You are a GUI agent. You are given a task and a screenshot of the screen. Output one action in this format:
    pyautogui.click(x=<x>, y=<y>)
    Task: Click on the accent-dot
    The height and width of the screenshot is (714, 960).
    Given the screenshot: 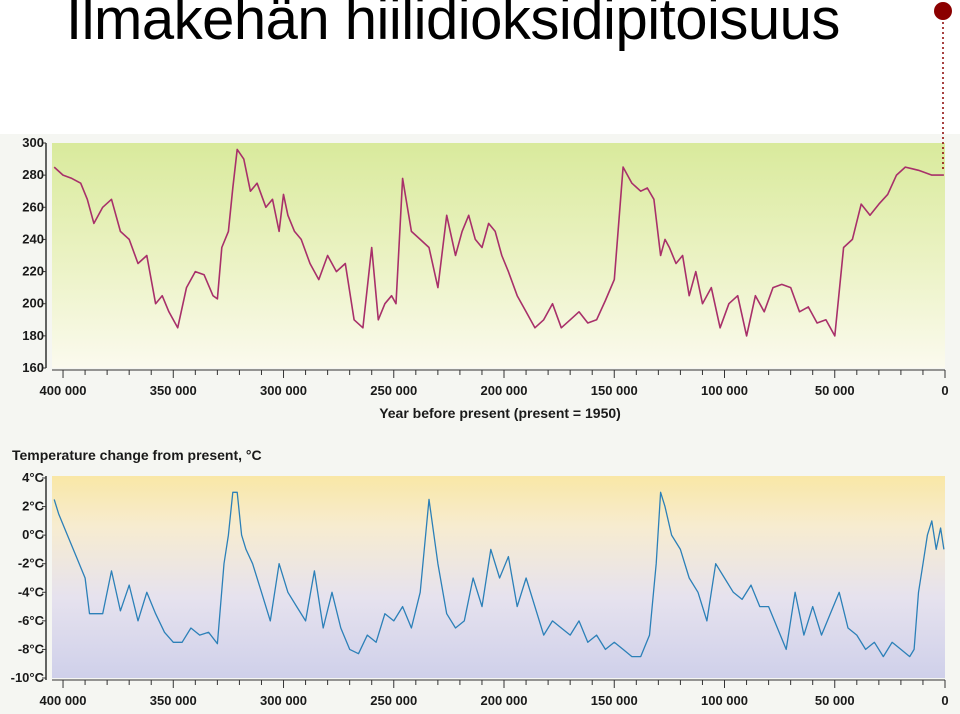 What is the action you would take?
    pyautogui.click(x=943, y=11)
    